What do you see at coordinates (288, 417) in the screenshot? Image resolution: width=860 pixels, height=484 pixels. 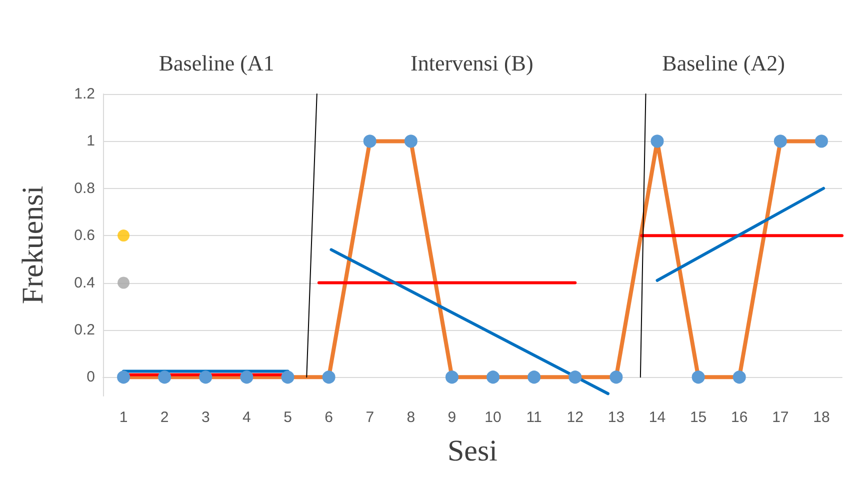 I see `x-tick-label: 5` at bounding box center [288, 417].